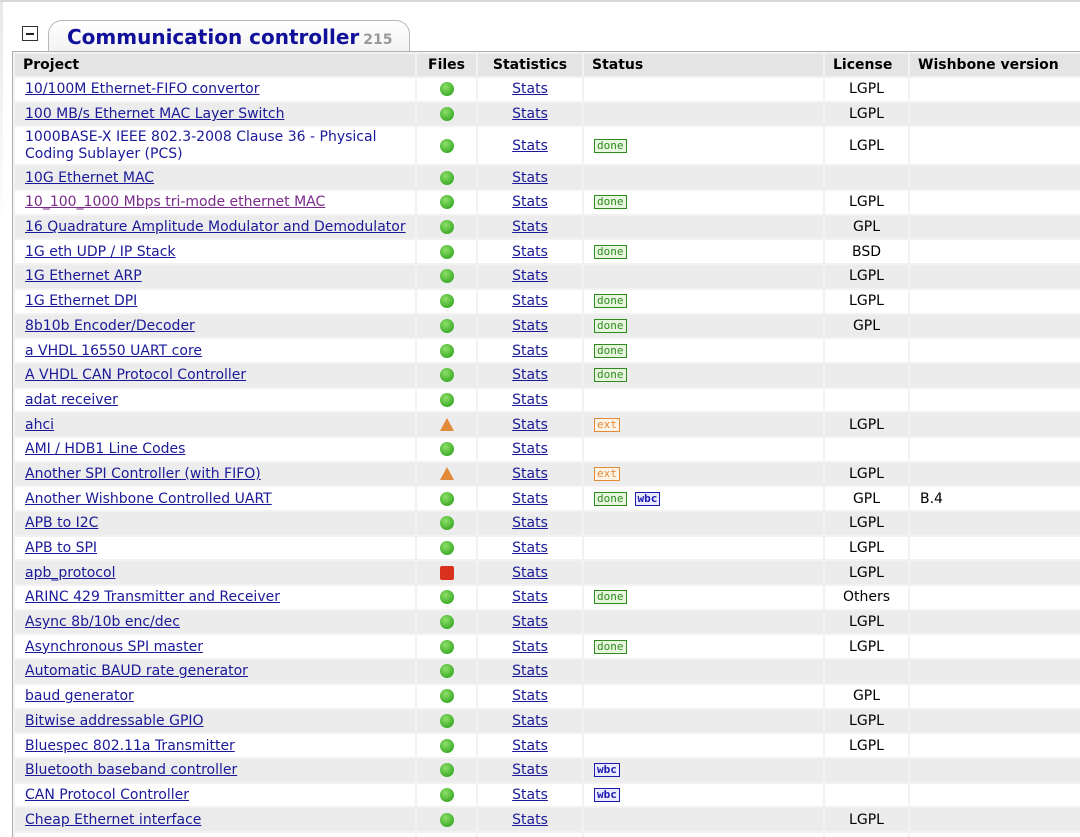  What do you see at coordinates (131, 770) in the screenshot?
I see `project-link: Bluetooth baseband controller` at bounding box center [131, 770].